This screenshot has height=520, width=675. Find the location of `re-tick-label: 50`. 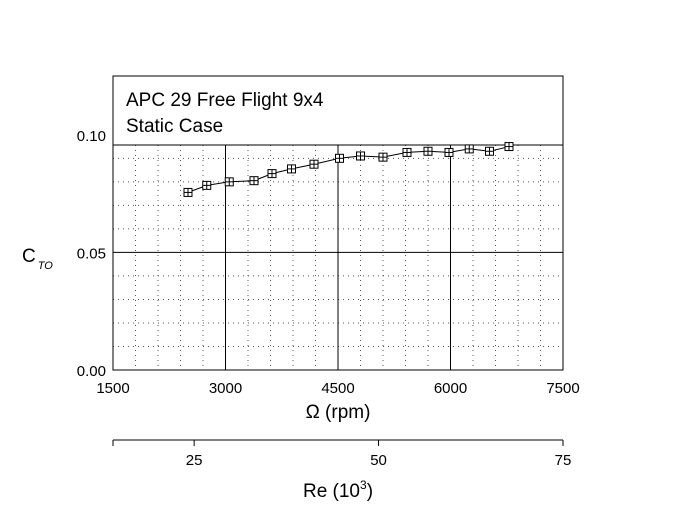

re-tick-label: 50 is located at coordinates (378, 460).